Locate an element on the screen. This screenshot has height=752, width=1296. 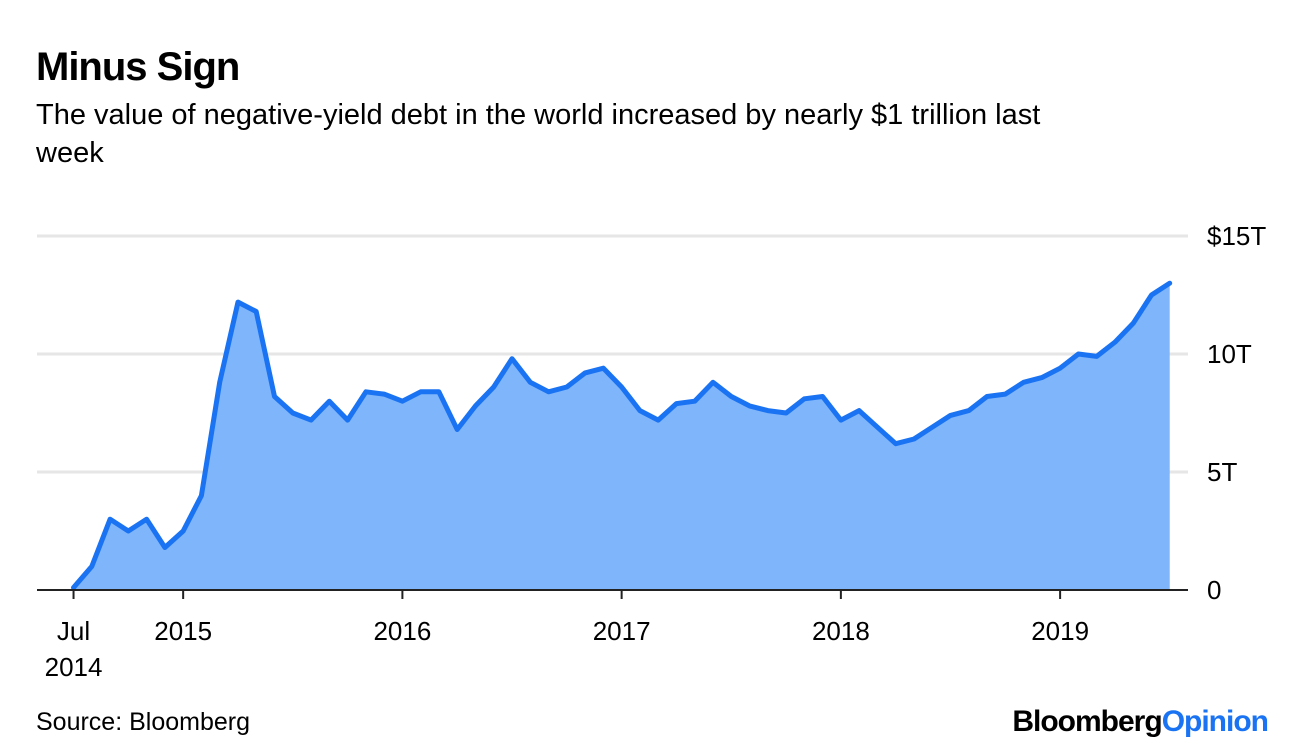
x-tick-label: 2018 is located at coordinates (841, 631).